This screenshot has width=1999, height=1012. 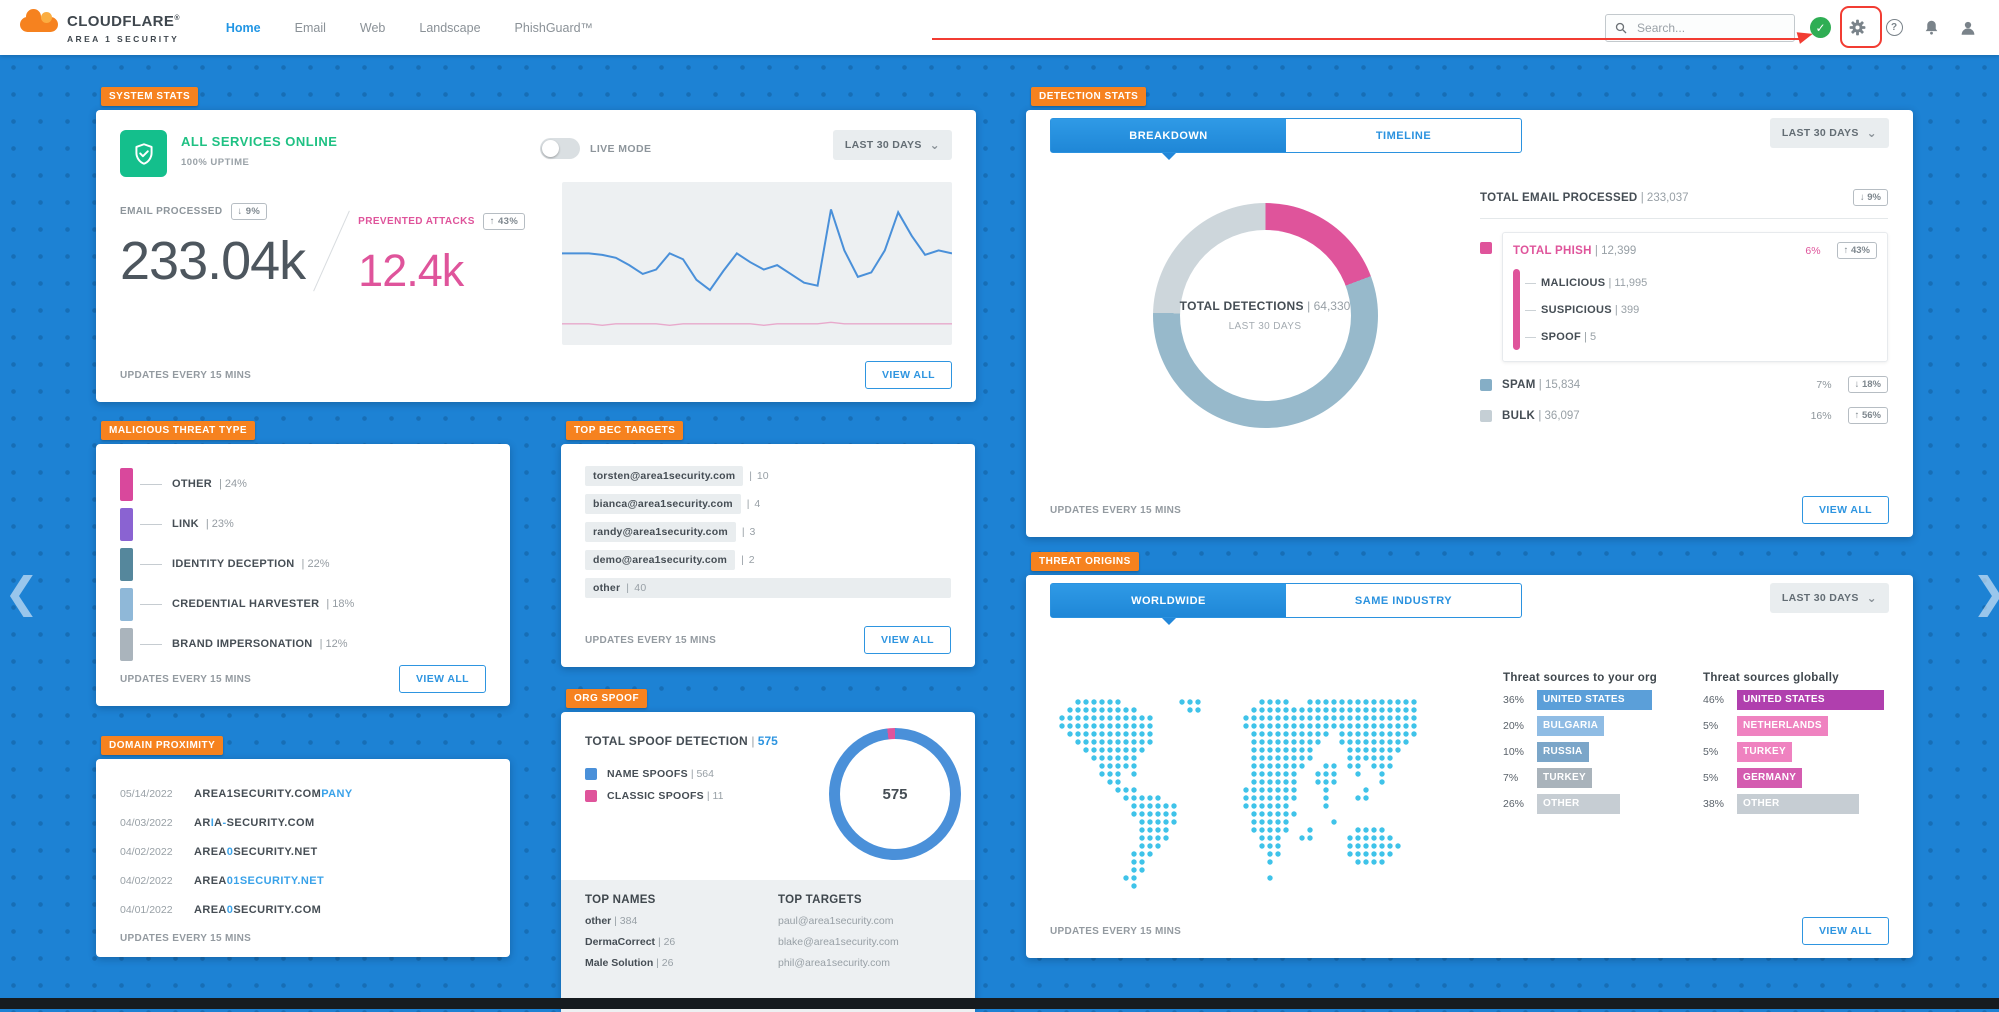 I want to click on domain-row: 04/01/2022 AREA0SECURITY.COM, so click(x=303, y=909).